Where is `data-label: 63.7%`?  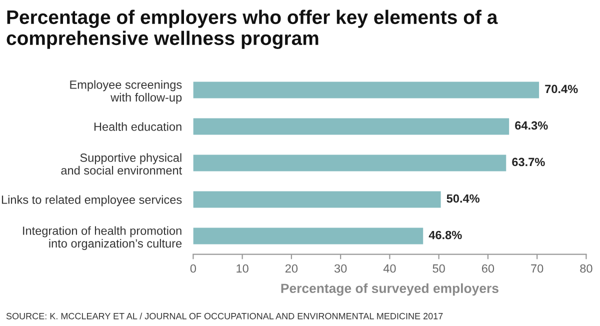 data-label: 63.7% is located at coordinates (528, 162).